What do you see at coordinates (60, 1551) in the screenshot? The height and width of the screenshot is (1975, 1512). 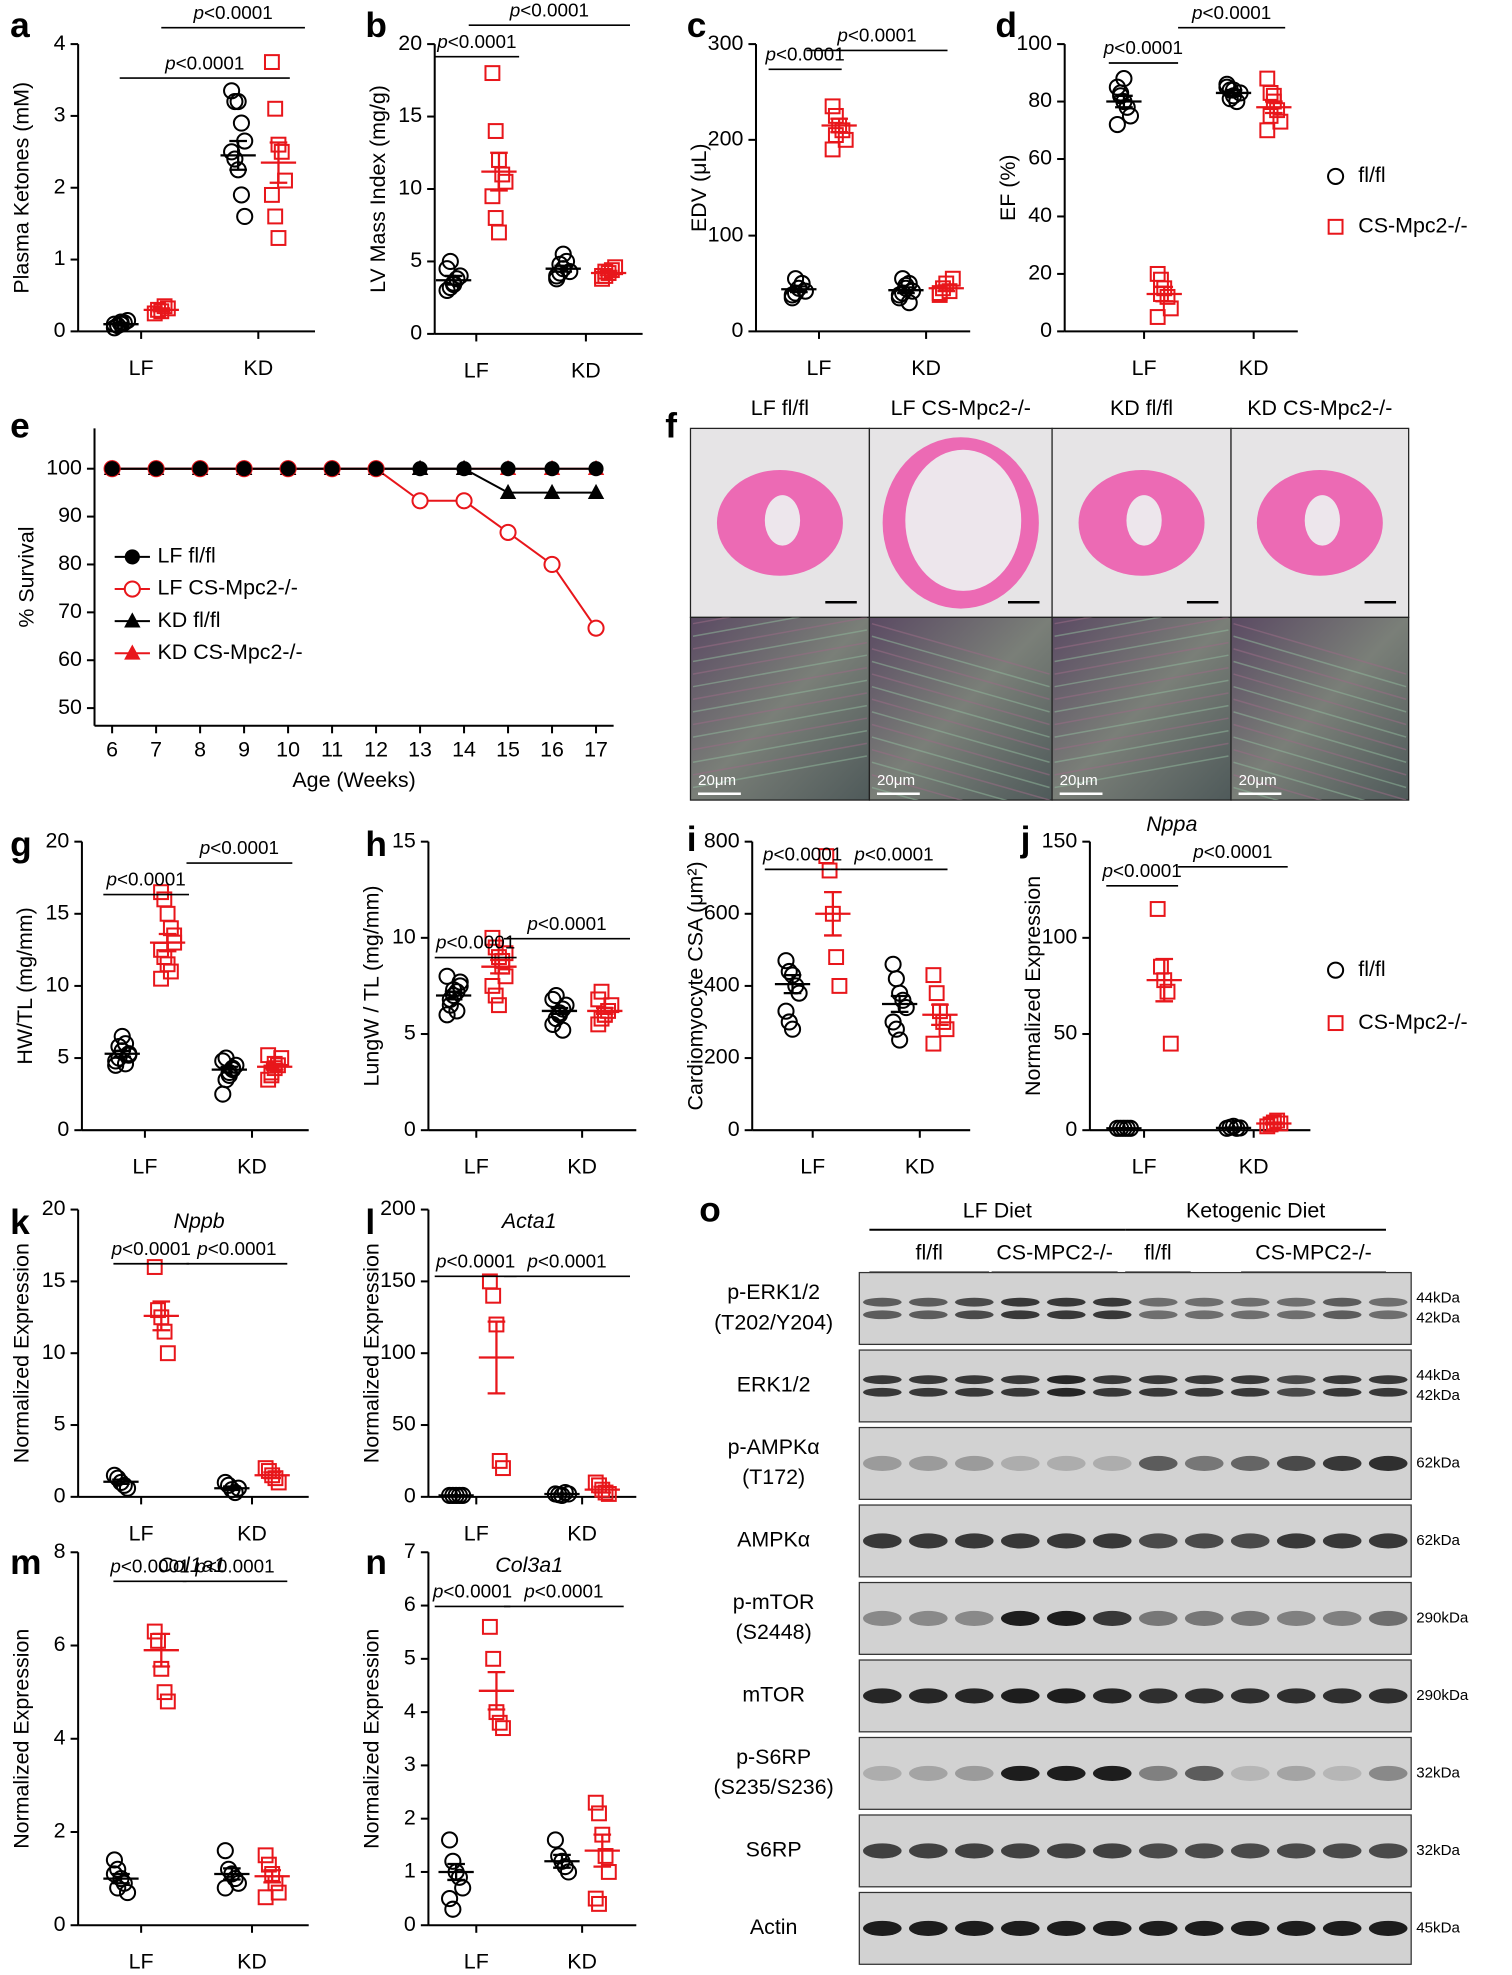 I see `y-tick-label: 8` at bounding box center [60, 1551].